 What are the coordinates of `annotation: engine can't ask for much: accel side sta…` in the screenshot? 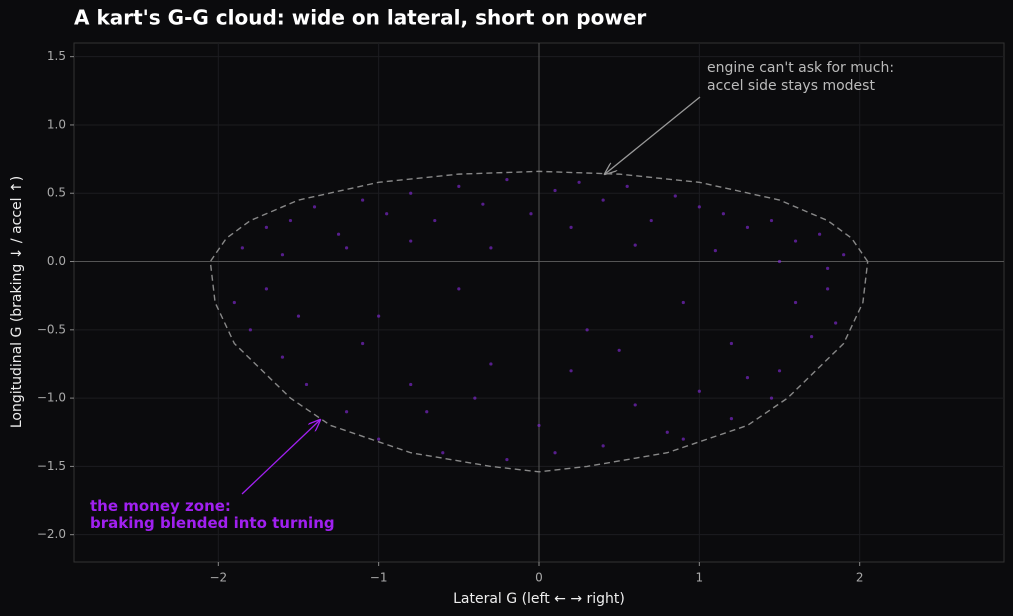 It's located at (800, 77).